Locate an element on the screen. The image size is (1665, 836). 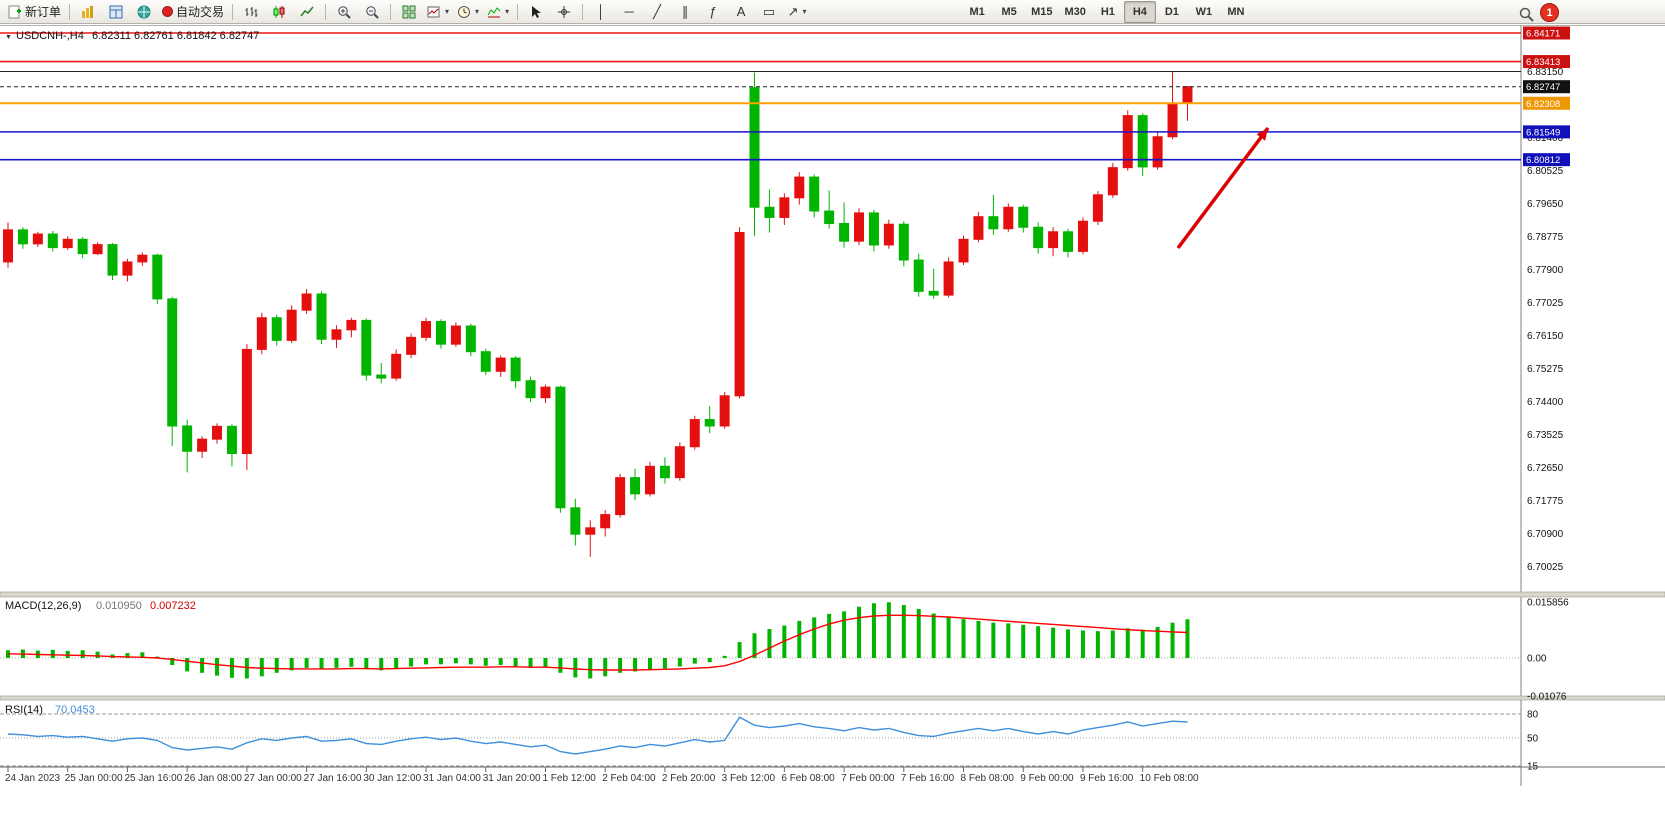
chart-line-button is located at coordinates (307, 12).